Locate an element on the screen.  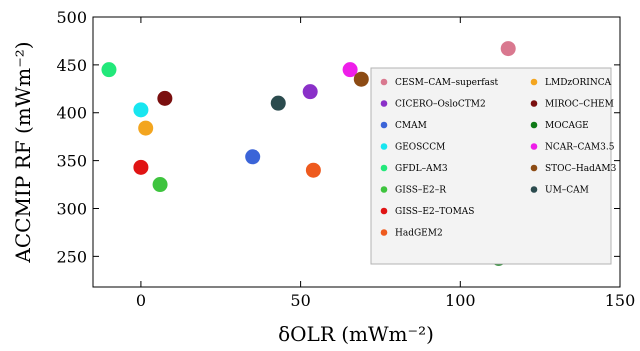
legend-label: LMDzORINCA is located at coordinates (578, 83).